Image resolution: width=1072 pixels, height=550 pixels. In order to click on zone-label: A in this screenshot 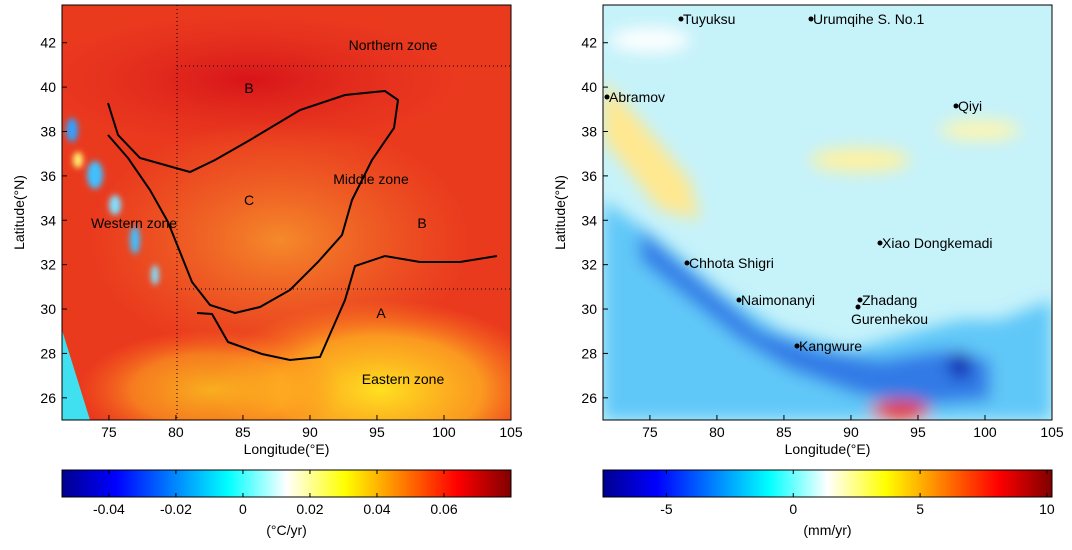, I will do `click(381, 313)`.